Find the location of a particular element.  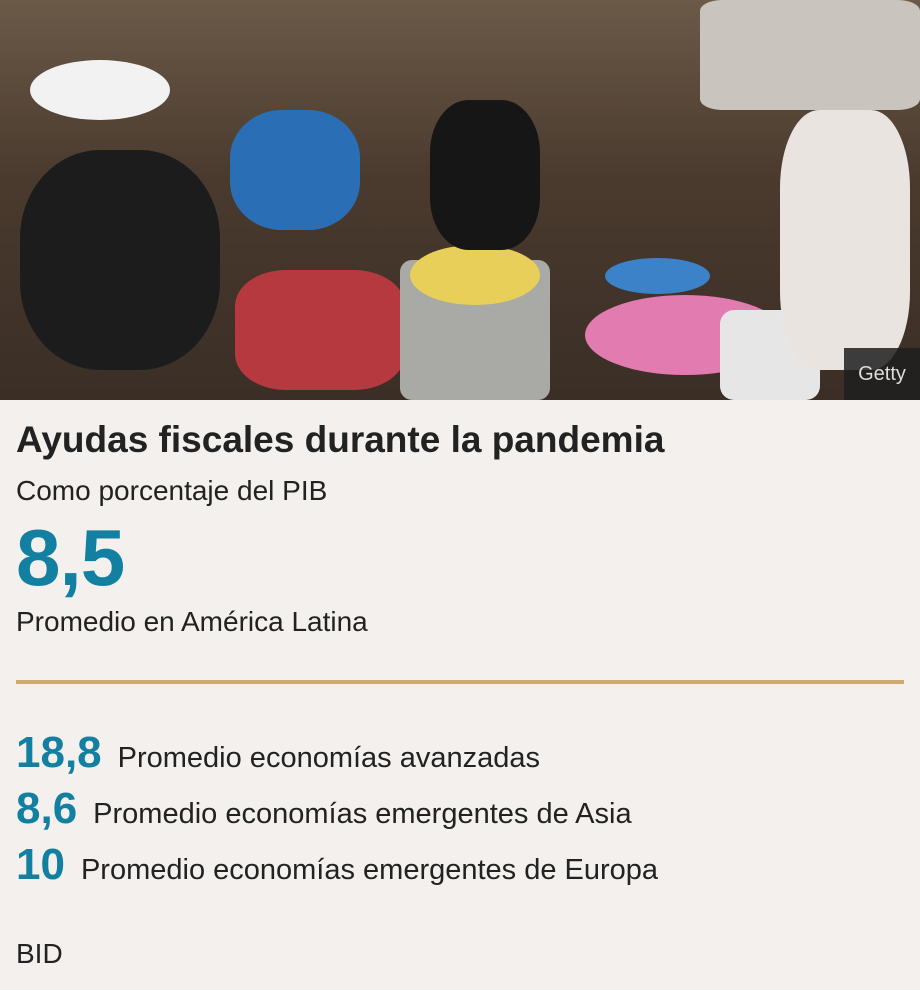

card-title: Ayudas fiscales durante la pandemia is located at coordinates (340, 439).